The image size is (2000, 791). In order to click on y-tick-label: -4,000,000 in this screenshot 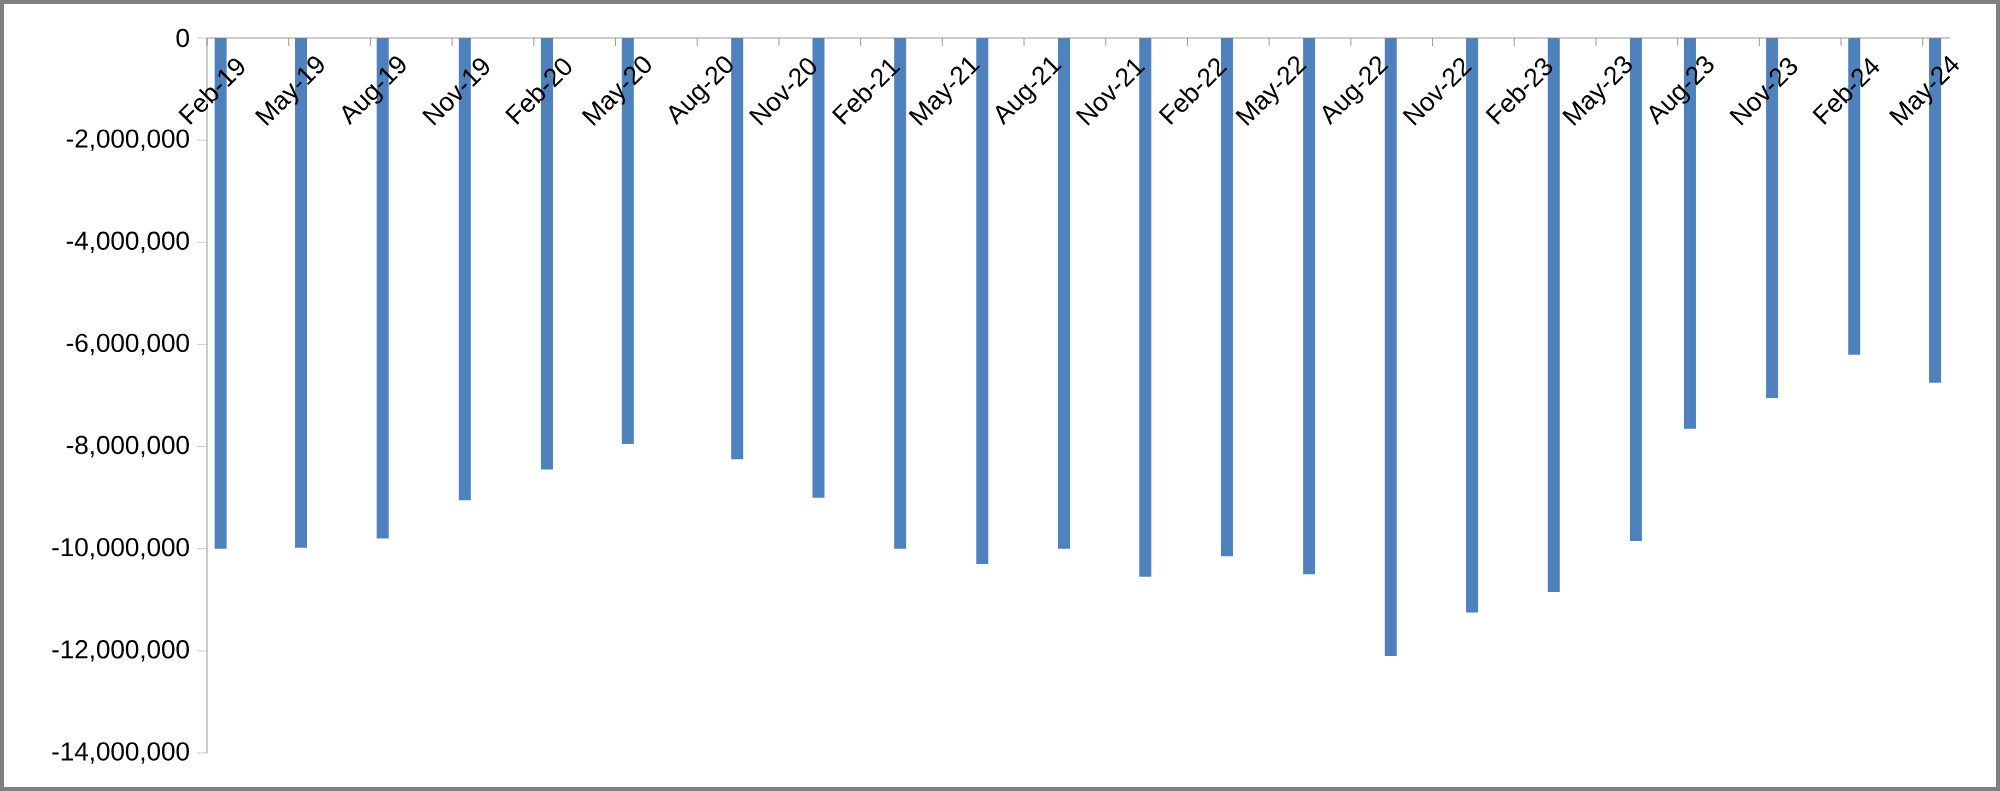, I will do `click(127, 242)`.